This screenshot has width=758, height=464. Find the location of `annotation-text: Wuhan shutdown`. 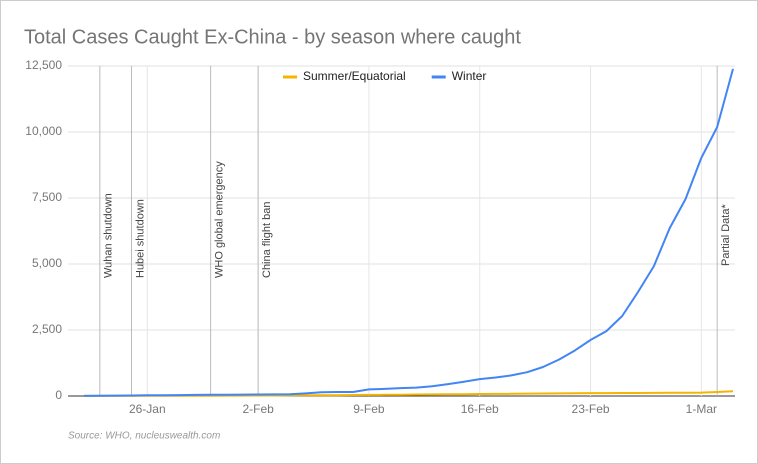

annotation-text: Wuhan shutdown is located at coordinates (109, 235).